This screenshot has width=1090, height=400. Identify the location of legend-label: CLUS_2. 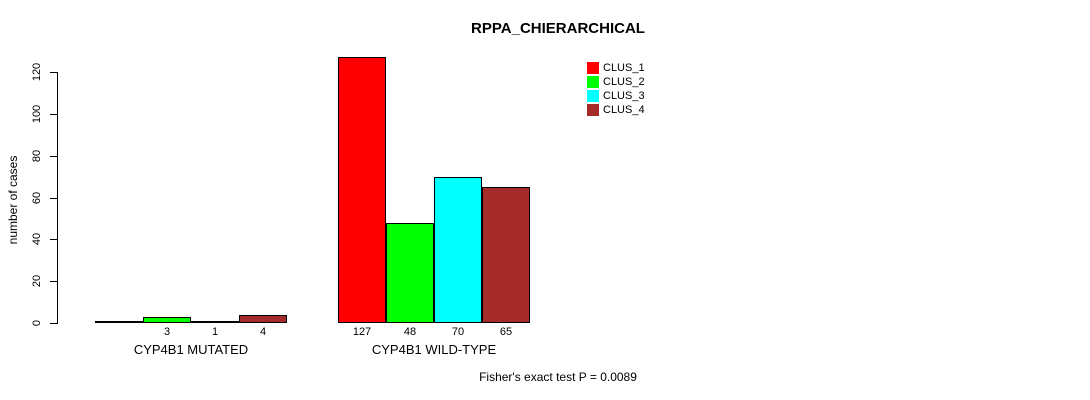
(624, 82).